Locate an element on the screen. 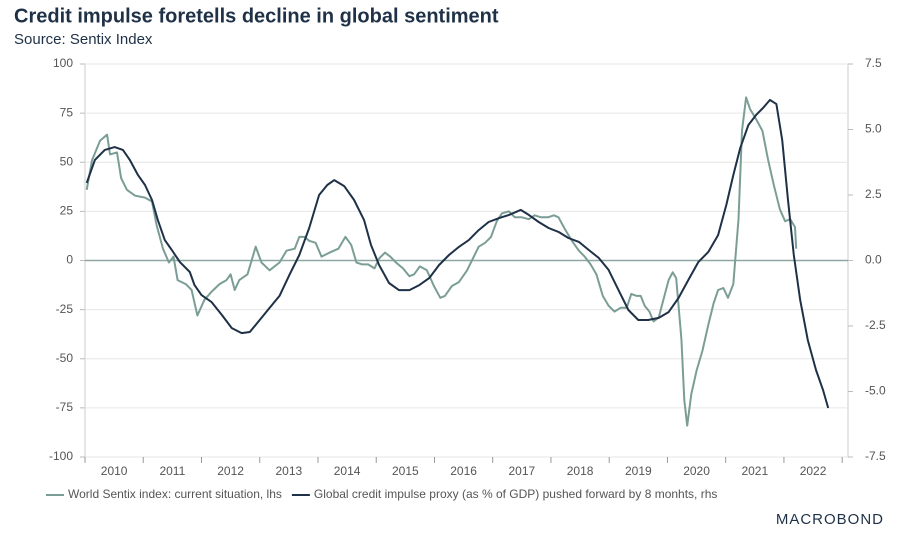 This screenshot has width=924, height=546. x-tick-label: 2015 is located at coordinates (405, 471).